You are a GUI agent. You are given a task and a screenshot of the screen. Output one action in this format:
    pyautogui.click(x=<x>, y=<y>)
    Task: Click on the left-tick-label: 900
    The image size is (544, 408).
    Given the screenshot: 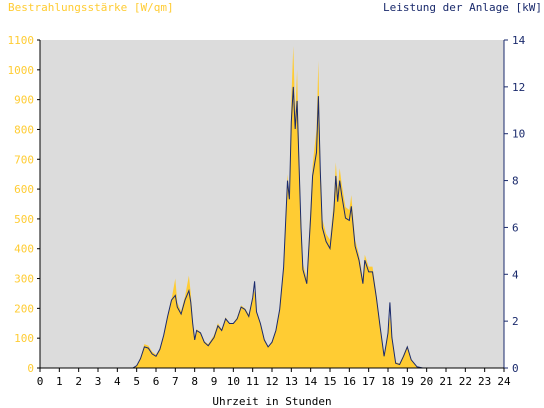 What is the action you would take?
    pyautogui.click(x=24, y=100)
    